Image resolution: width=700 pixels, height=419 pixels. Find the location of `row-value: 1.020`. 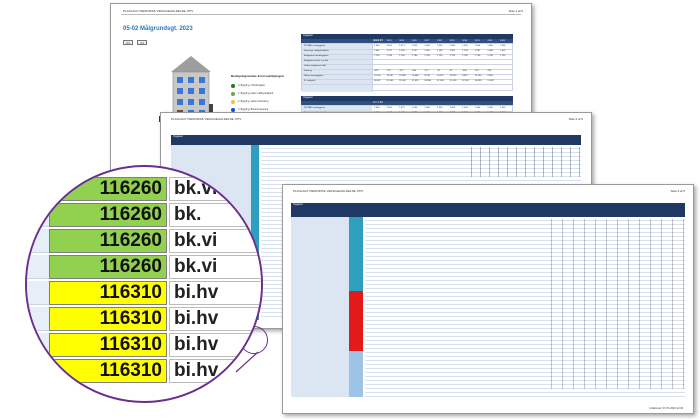

row-value: 1.020 is located at coordinates (402, 51).